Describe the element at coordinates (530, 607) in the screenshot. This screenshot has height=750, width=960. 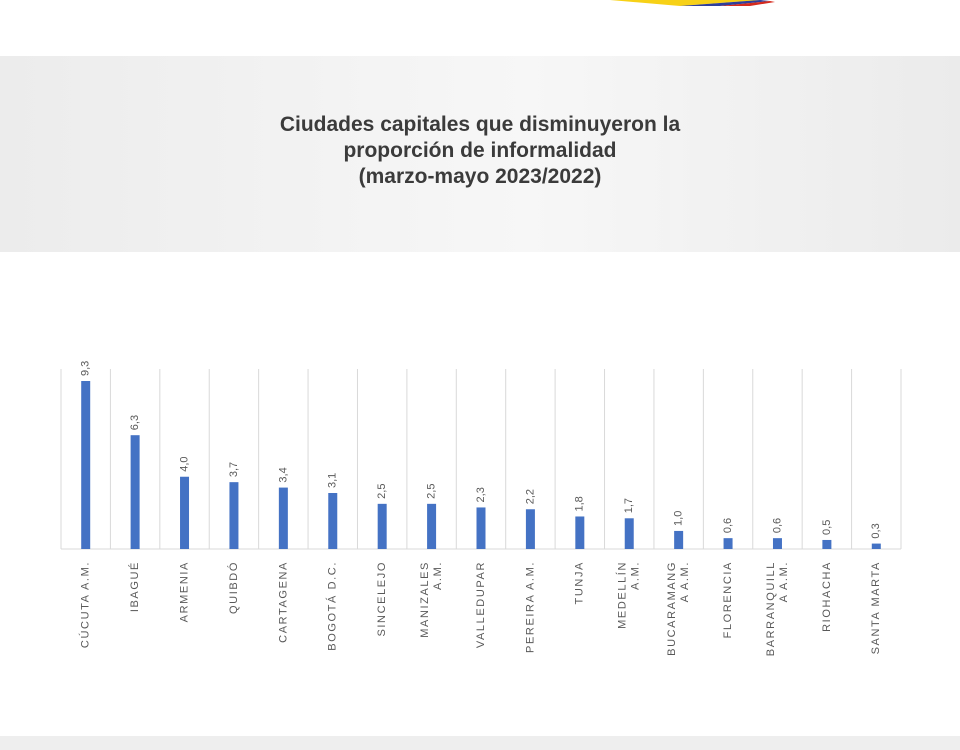
I see `category-tick-label: PEREIRA A.M.` at that location.